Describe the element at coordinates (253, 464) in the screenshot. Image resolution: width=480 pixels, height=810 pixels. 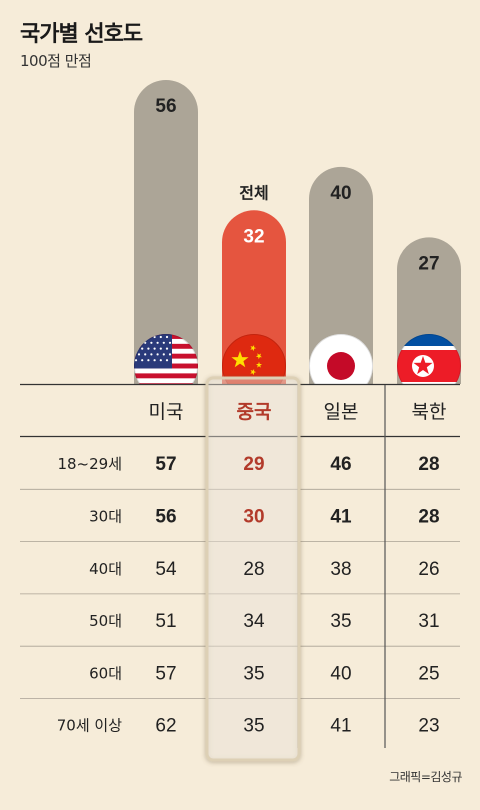
I see `table-cell: 29` at that location.